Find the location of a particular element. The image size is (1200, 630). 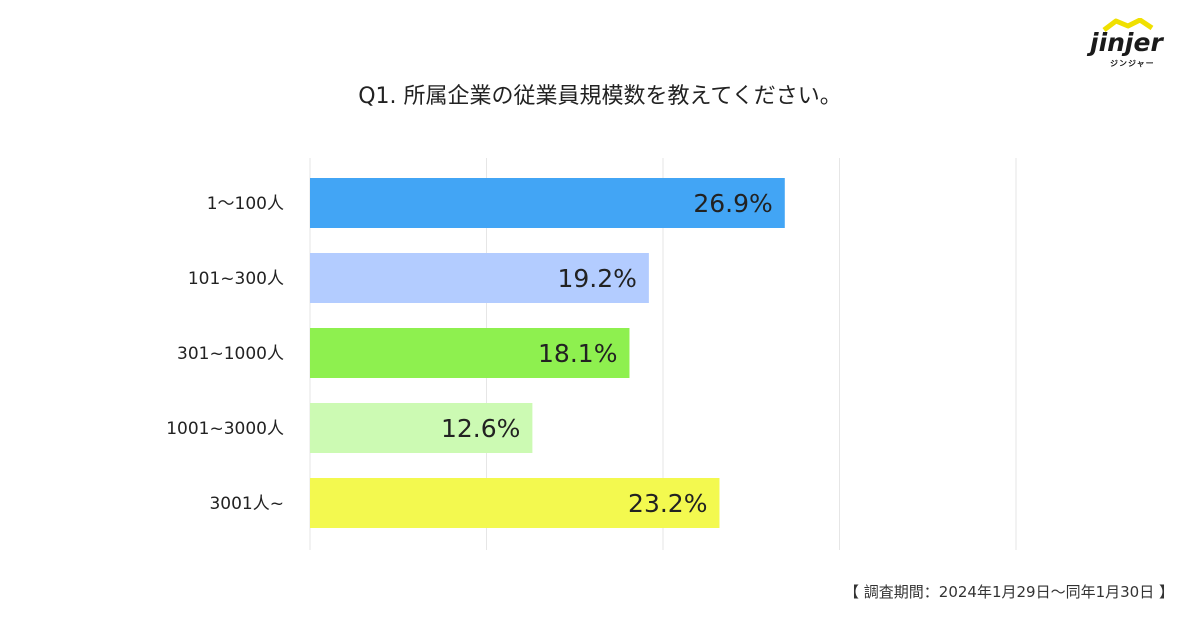

category-label: 101~300人 is located at coordinates (236, 279).